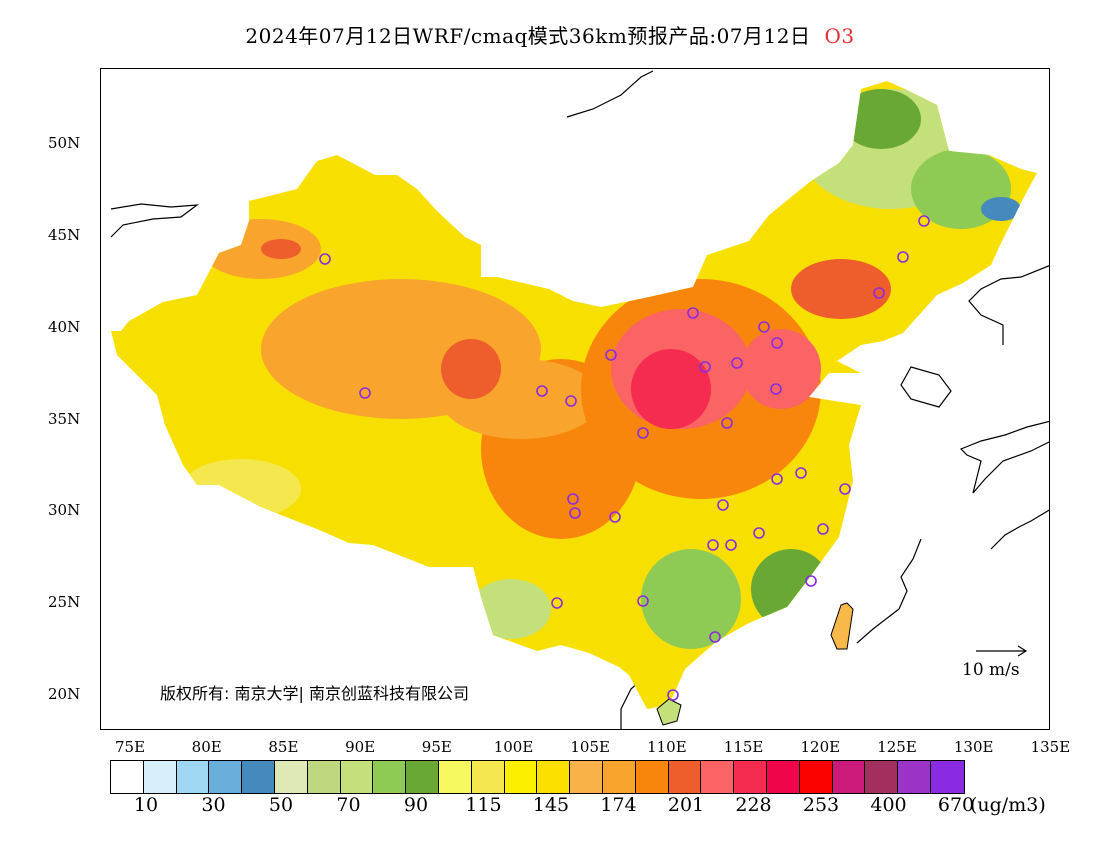 The image size is (1100, 850). I want to click on longitude-label: 100E, so click(513, 747).